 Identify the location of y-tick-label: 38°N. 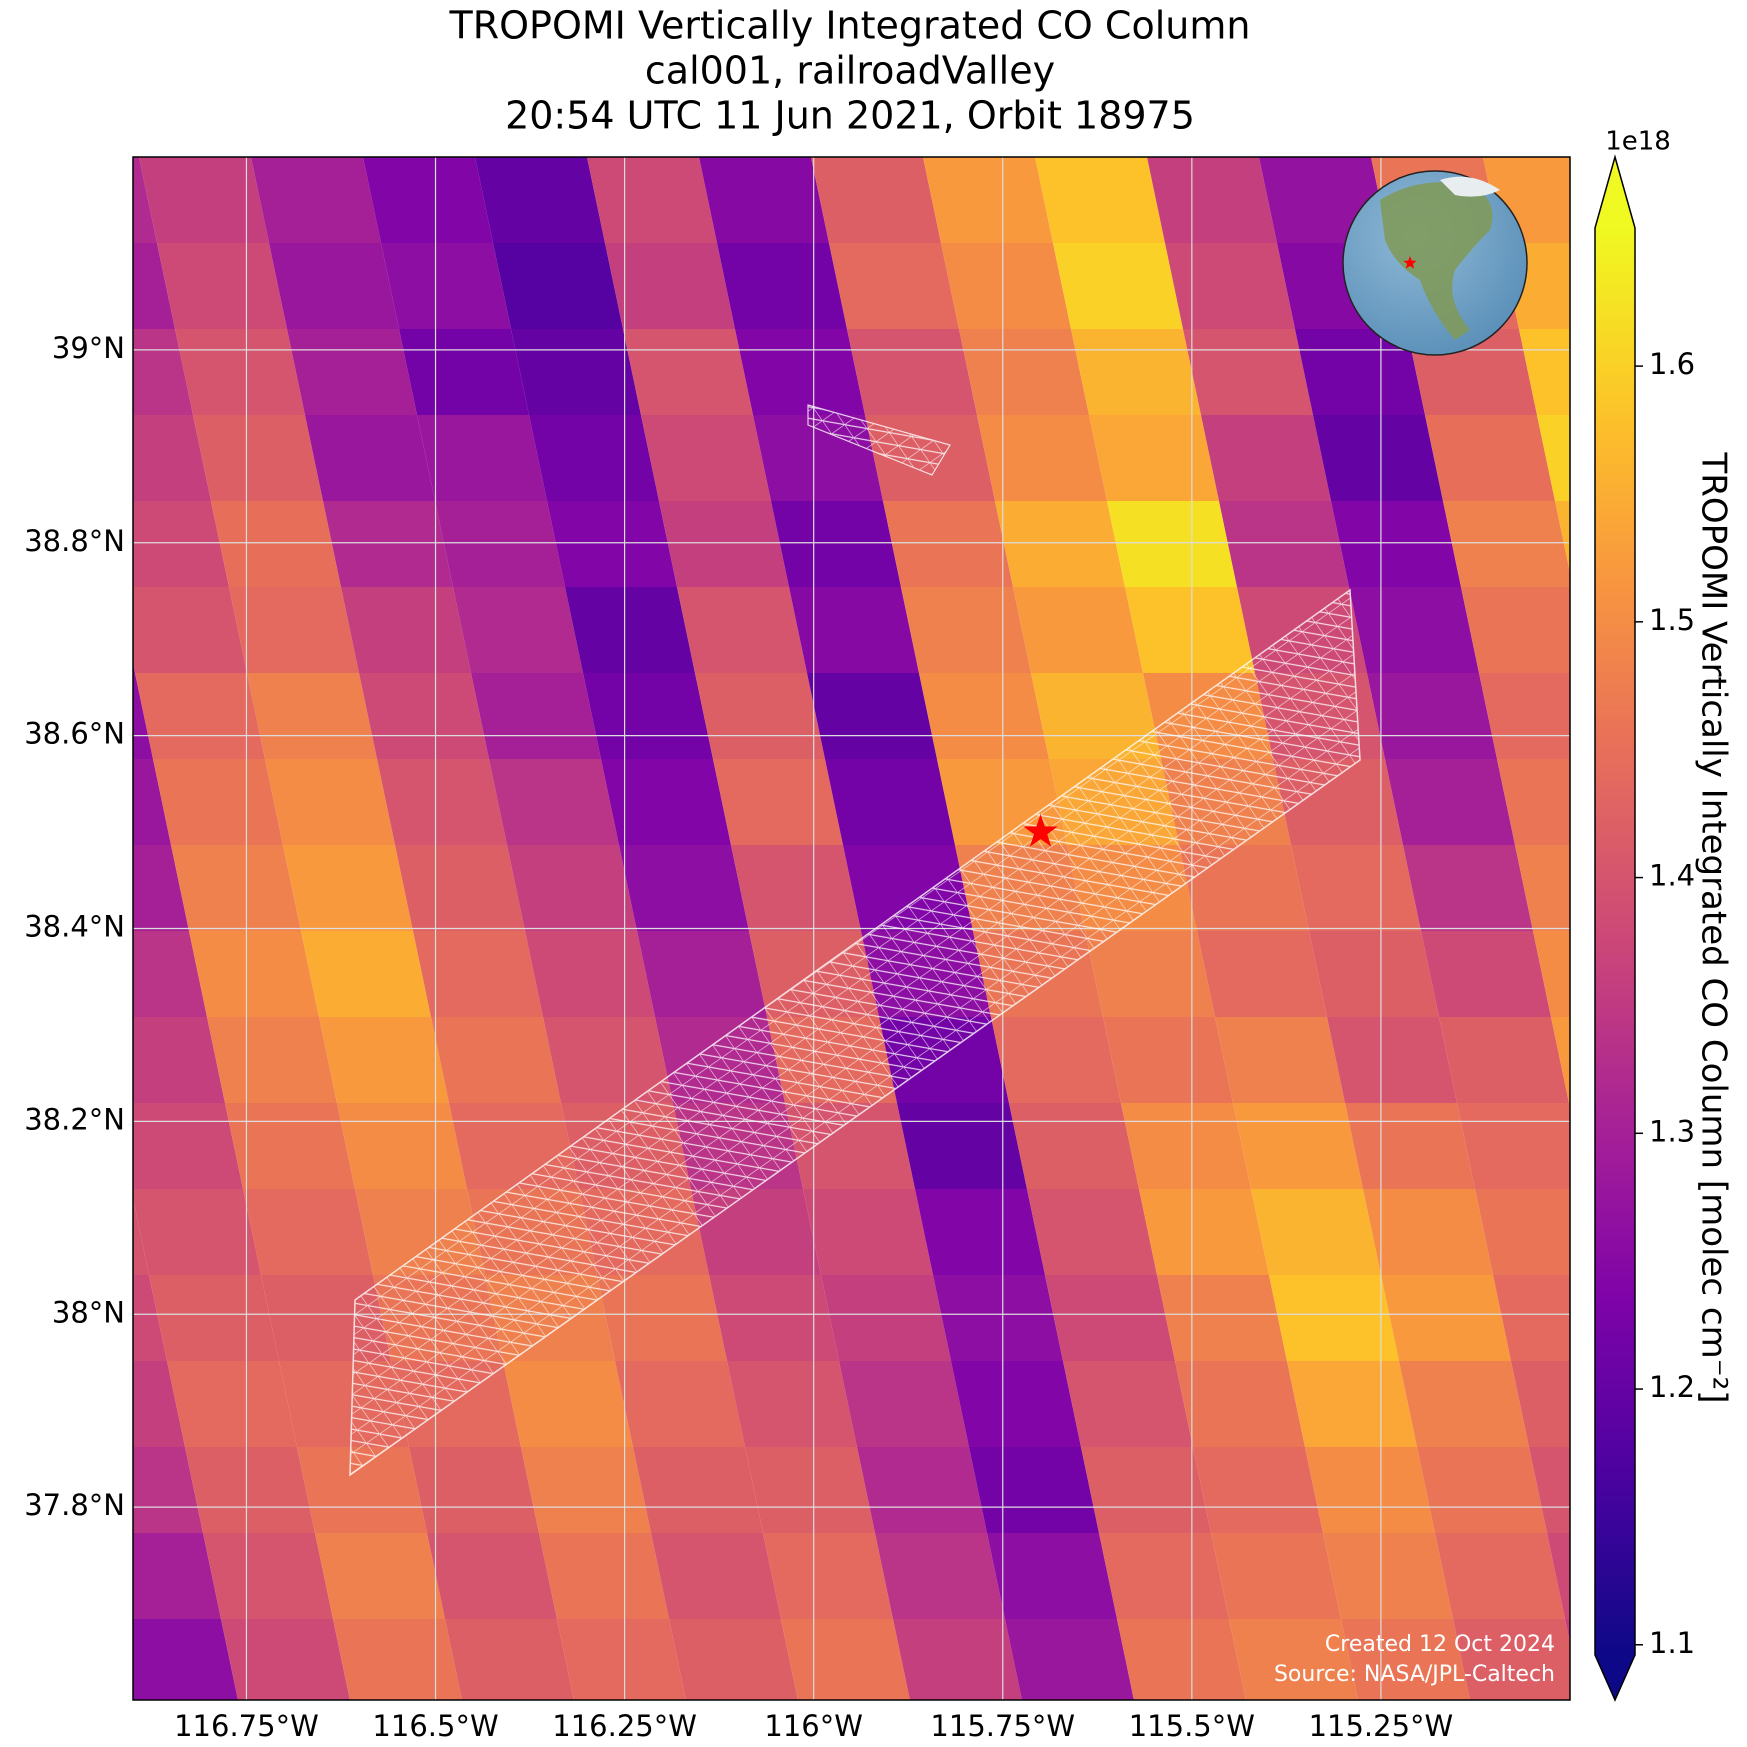
(88, 1312).